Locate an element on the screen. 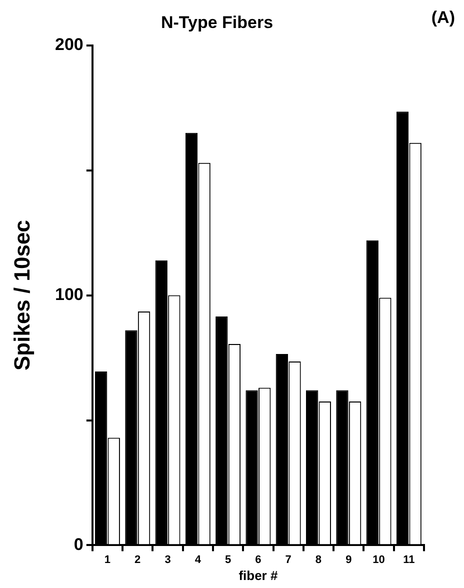 This screenshot has width=464, height=588. x-tick-label: 5 is located at coordinates (228, 560).